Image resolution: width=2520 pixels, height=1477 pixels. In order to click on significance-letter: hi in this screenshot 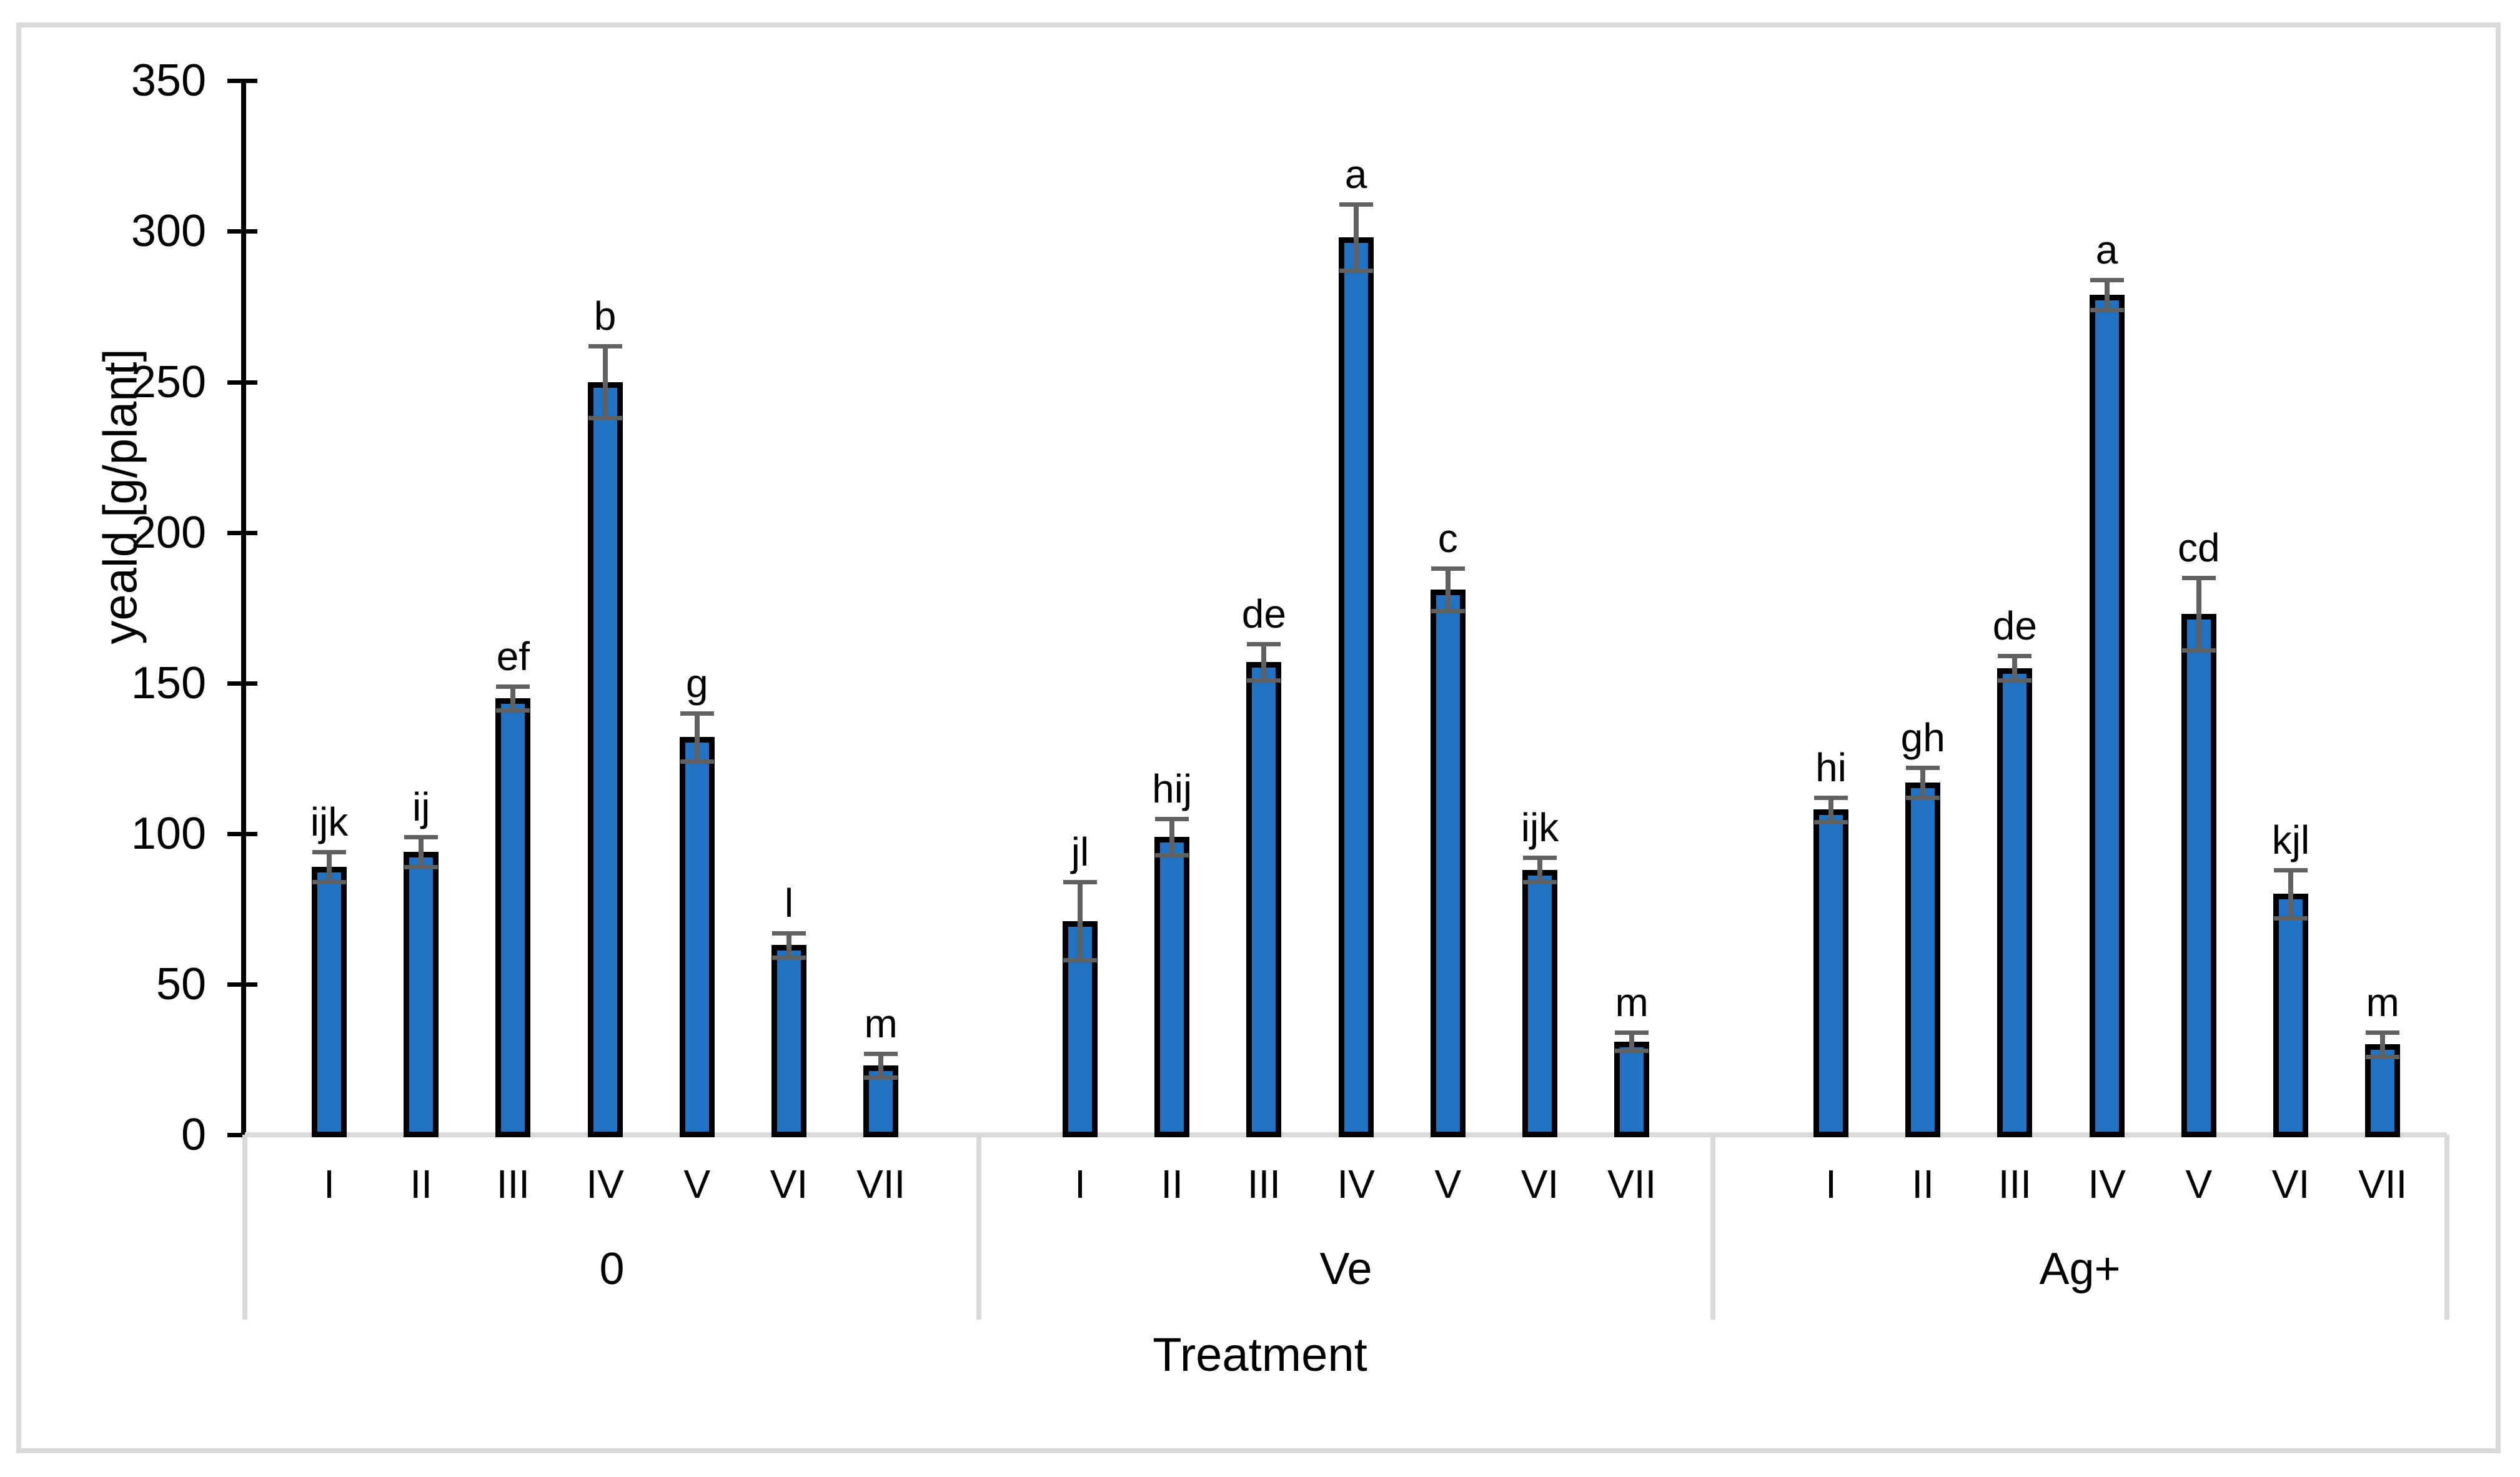, I will do `click(1831, 767)`.